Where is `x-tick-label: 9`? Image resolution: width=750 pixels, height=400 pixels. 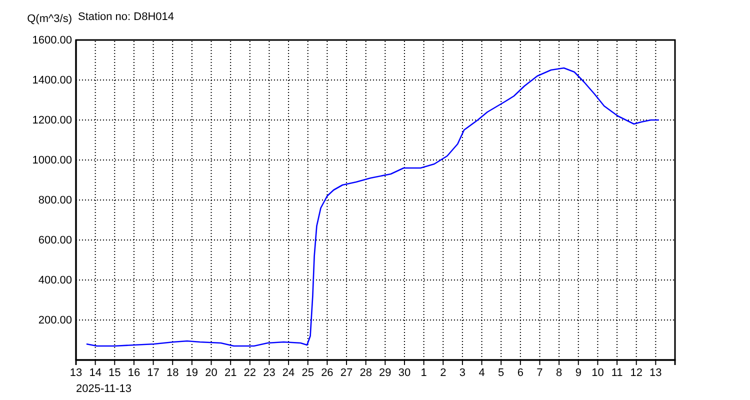 x-tick-label: 9 is located at coordinates (578, 372).